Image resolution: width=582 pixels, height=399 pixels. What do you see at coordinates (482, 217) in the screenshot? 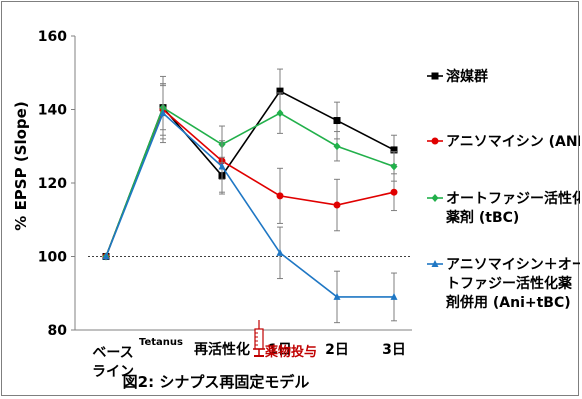
I see `legend-label: 薬剤 (tBC)` at bounding box center [482, 217].